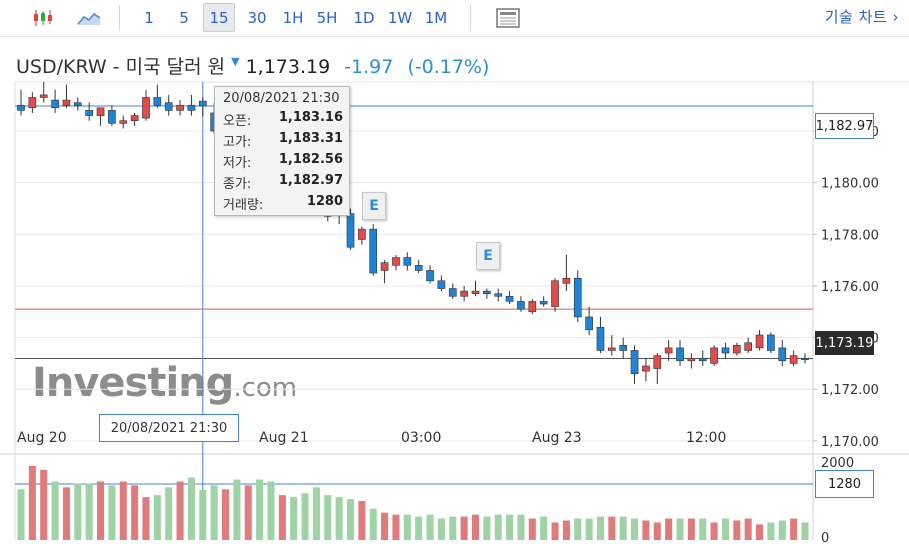  What do you see at coordinates (169, 428) in the screenshot?
I see `crosshair-time-label: 20/08/2021 21:30` at bounding box center [169, 428].